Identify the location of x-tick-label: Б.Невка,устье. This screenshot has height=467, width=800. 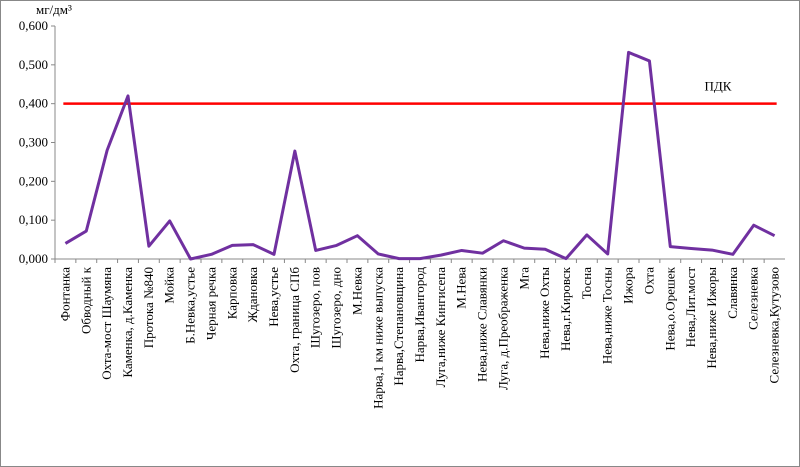
(190, 305).